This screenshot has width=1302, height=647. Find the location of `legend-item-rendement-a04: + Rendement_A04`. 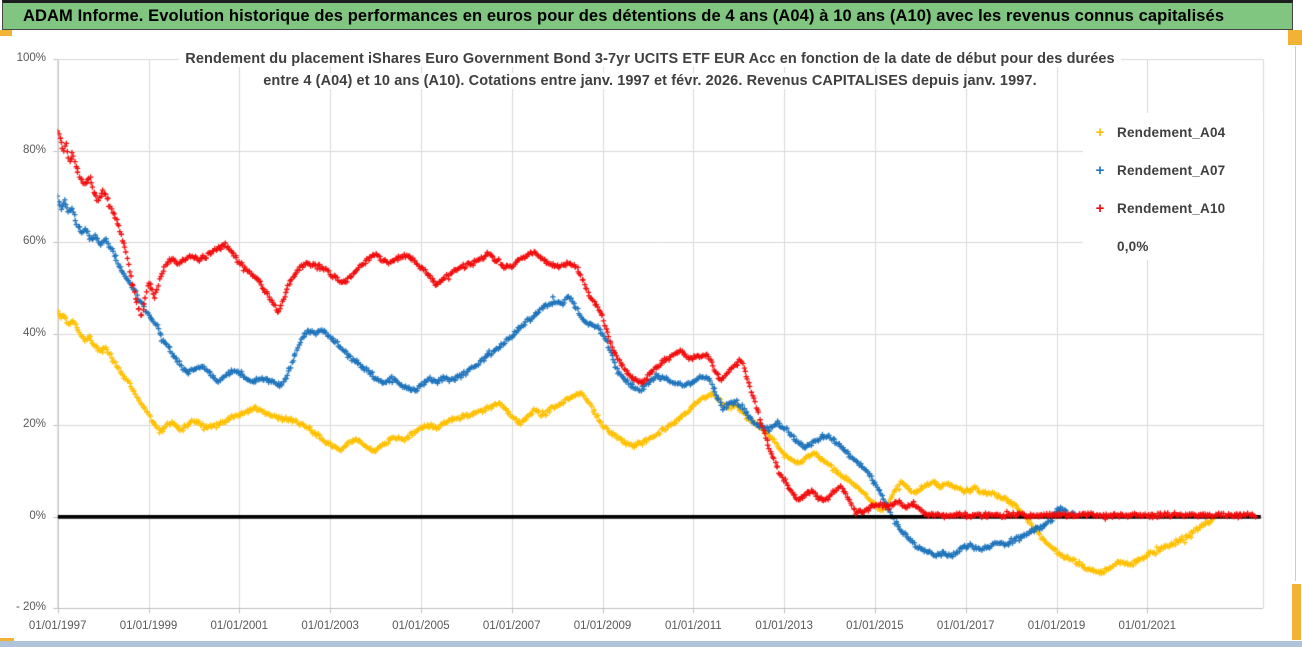

legend-item-rendement-a04: + Rendement_A04 is located at coordinates (1173, 132).